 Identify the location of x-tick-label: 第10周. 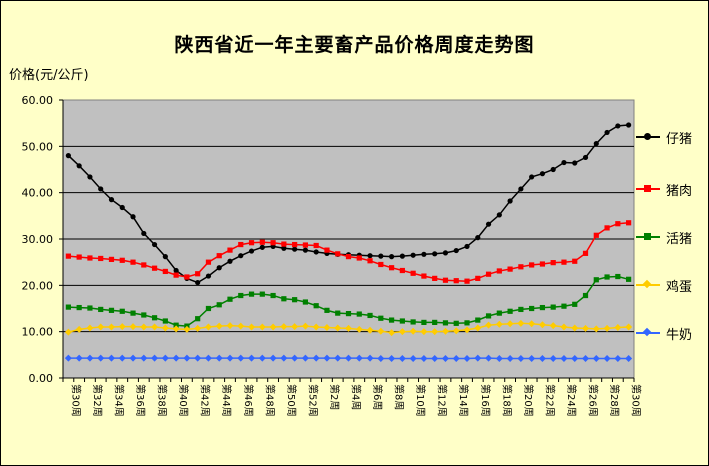
(420, 400).